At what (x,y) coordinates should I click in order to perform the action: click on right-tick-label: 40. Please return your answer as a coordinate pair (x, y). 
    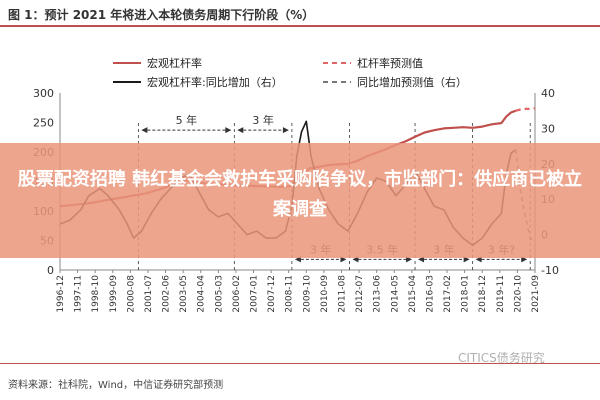
    Looking at the image, I should click on (548, 93).